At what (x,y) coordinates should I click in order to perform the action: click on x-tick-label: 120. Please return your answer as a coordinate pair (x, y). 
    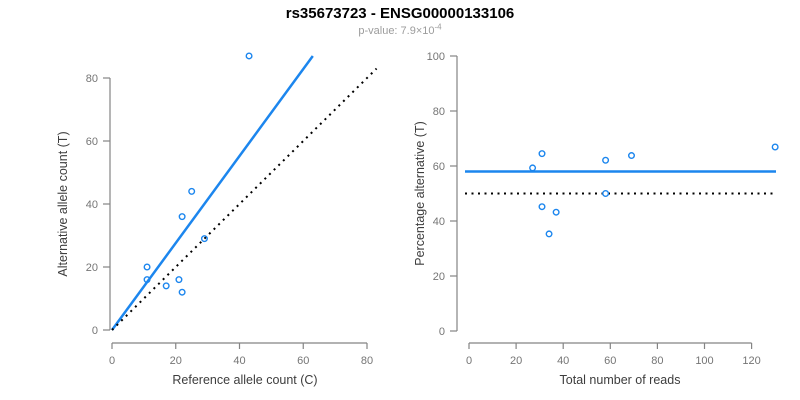
    Looking at the image, I should click on (751, 361).